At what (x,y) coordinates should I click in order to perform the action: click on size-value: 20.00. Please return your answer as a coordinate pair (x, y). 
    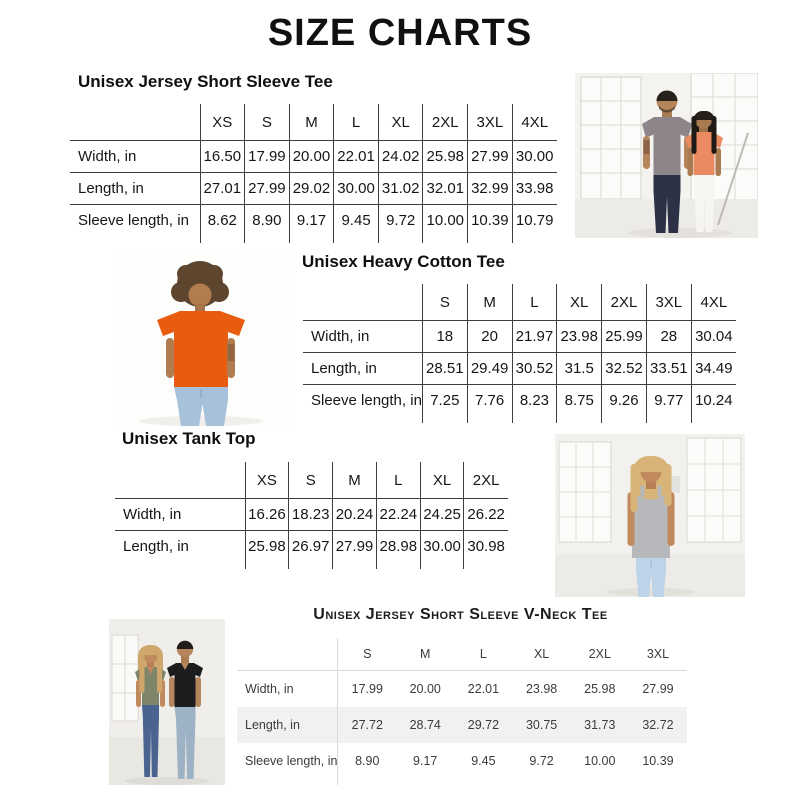
    Looking at the image, I should click on (311, 156).